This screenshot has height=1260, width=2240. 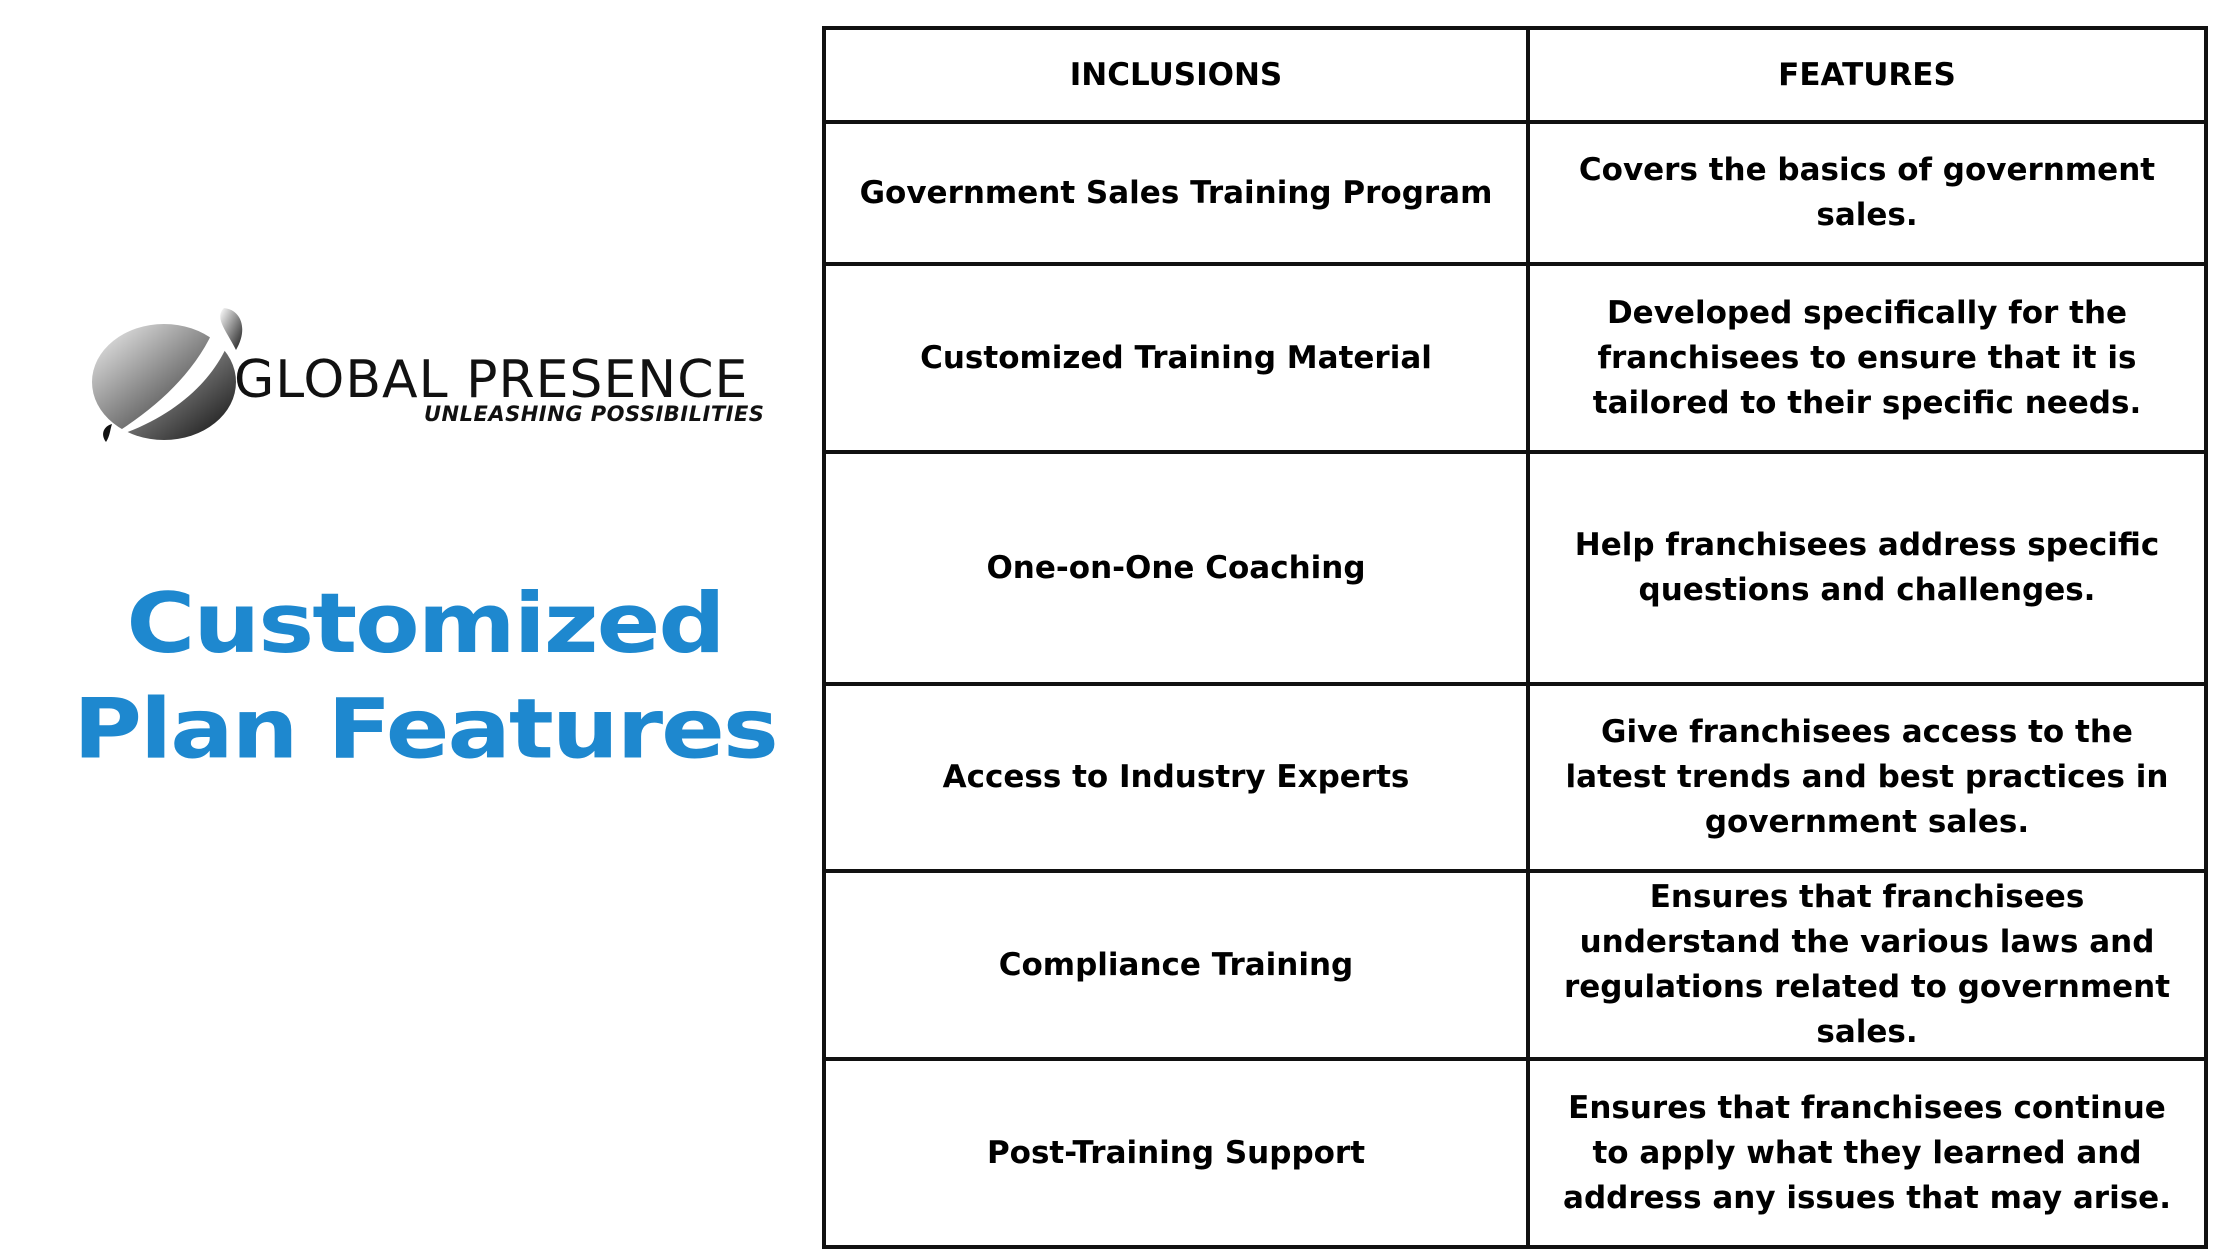 I want to click on inclusion-cell: Post-Training Support, so click(x=1176, y=1153).